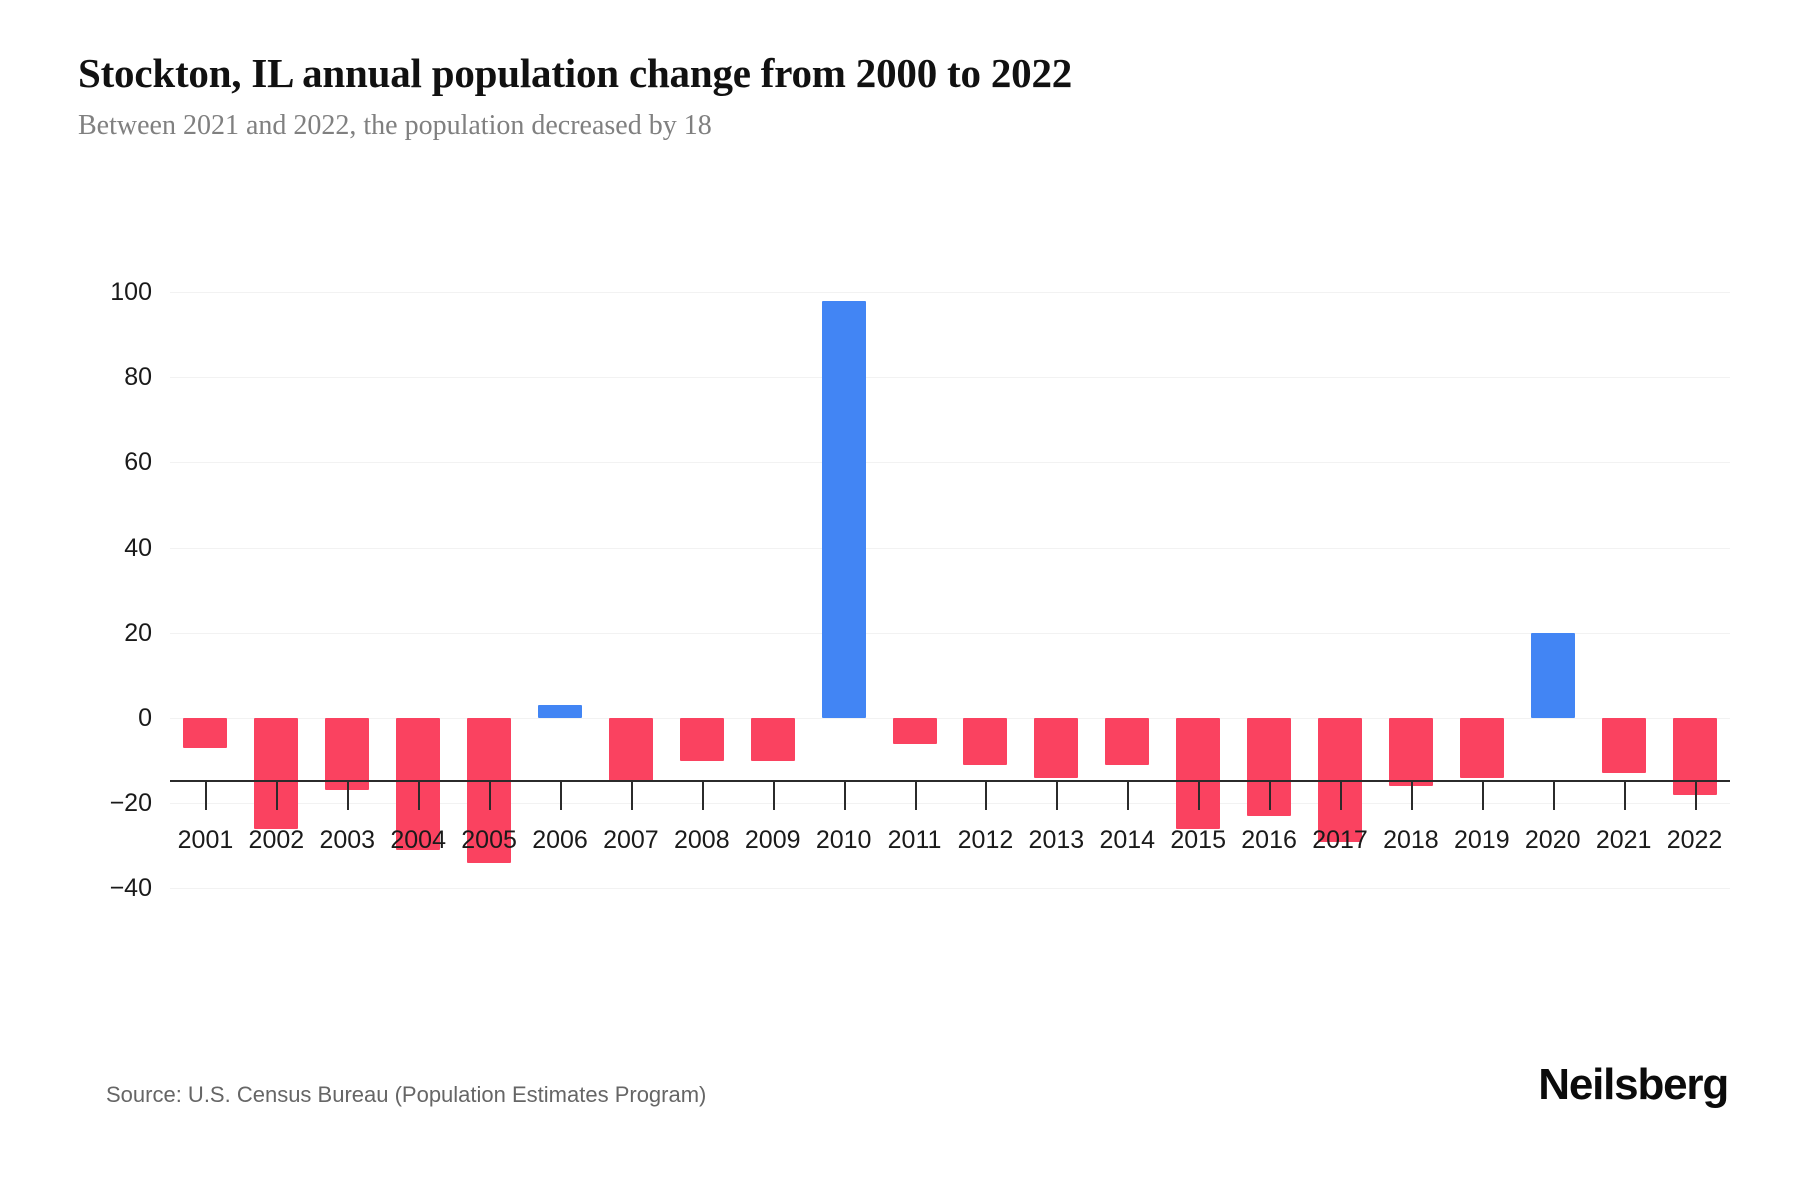  Describe the element at coordinates (1623, 840) in the screenshot. I see `x-axis-tick-label: 2021` at that location.